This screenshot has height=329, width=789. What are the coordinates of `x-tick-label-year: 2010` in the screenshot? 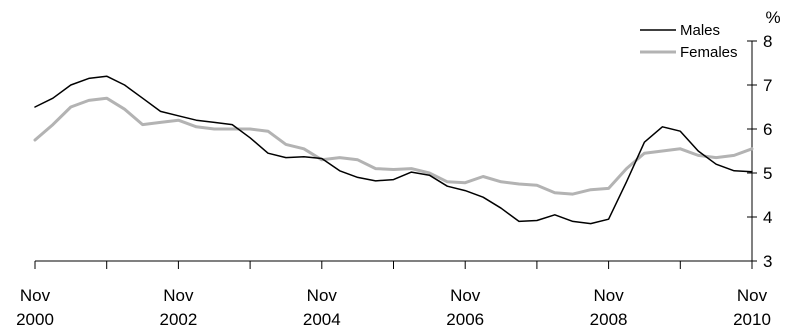 It's located at (752, 319).